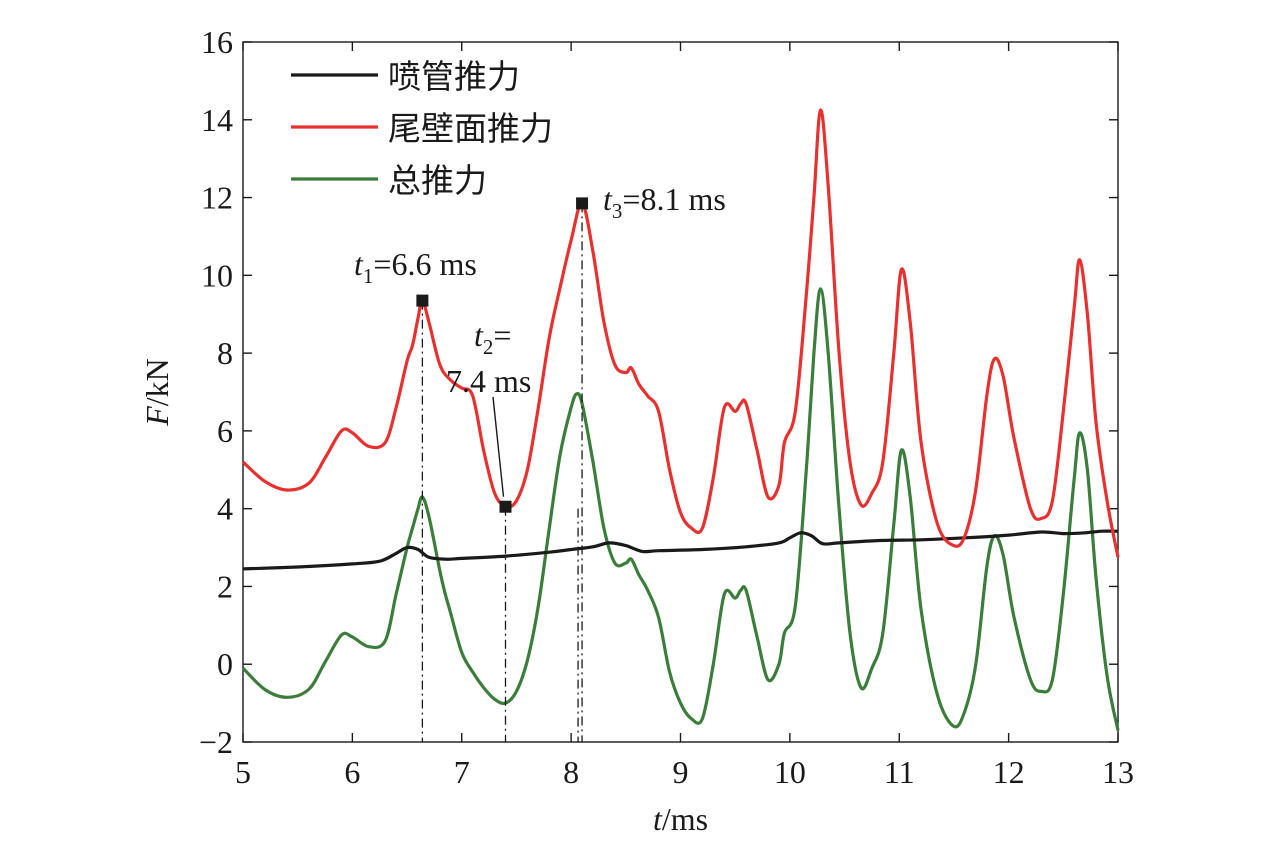 Image resolution: width=1276 pixels, height=847 pixels. Describe the element at coordinates (368, 276) in the screenshot. I see `anno-subscript: 1` at that location.